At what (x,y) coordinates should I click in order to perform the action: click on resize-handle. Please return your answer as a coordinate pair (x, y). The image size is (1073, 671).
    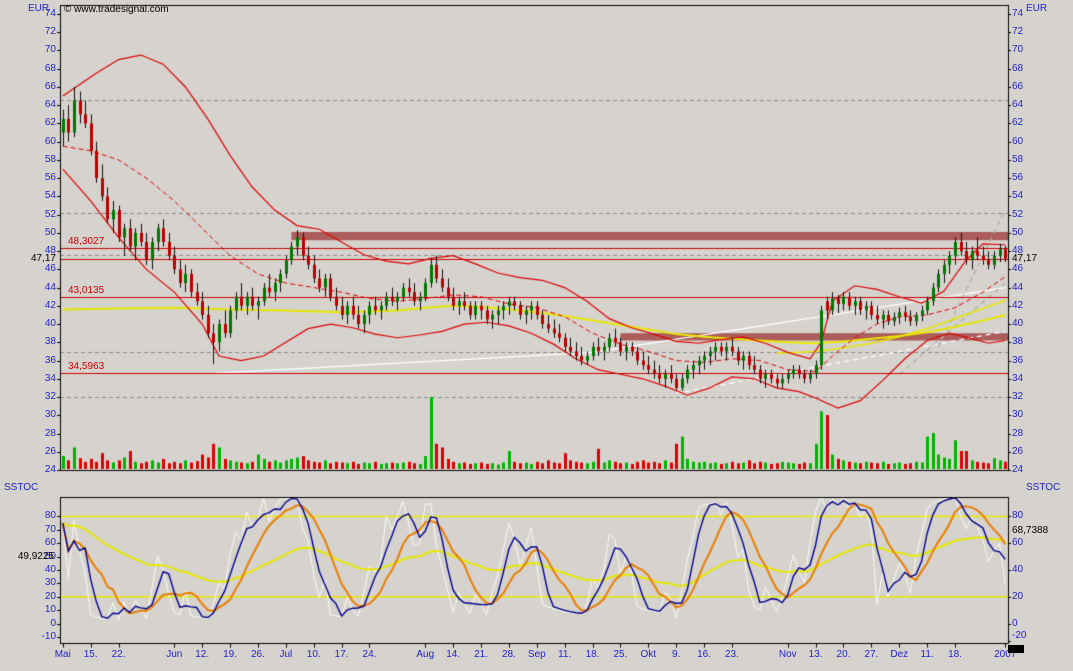
    Looking at the image, I should click on (1016, 649).